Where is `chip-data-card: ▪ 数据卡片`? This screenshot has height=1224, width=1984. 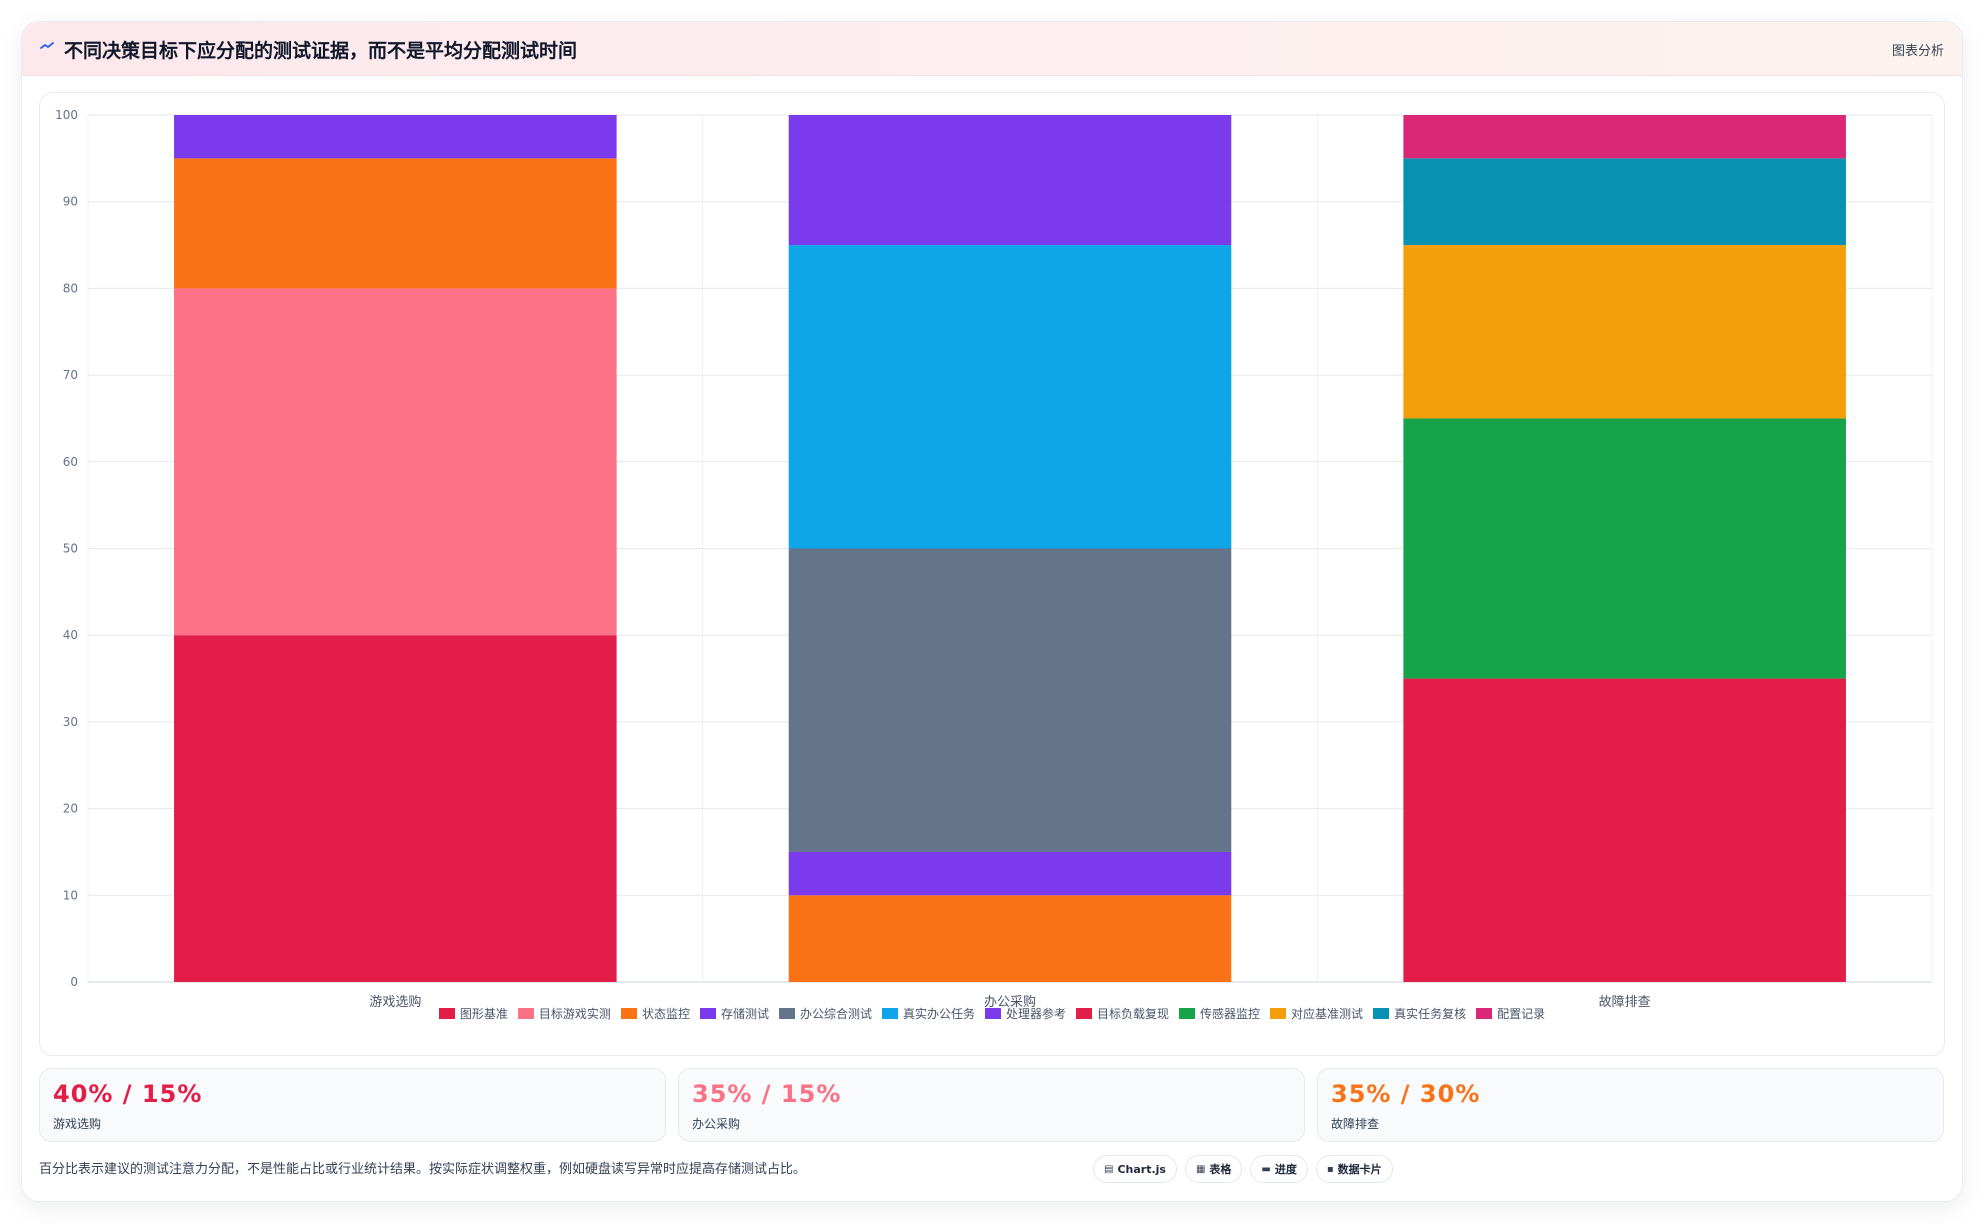 chip-data-card: ▪ 数据卡片 is located at coordinates (1354, 1169).